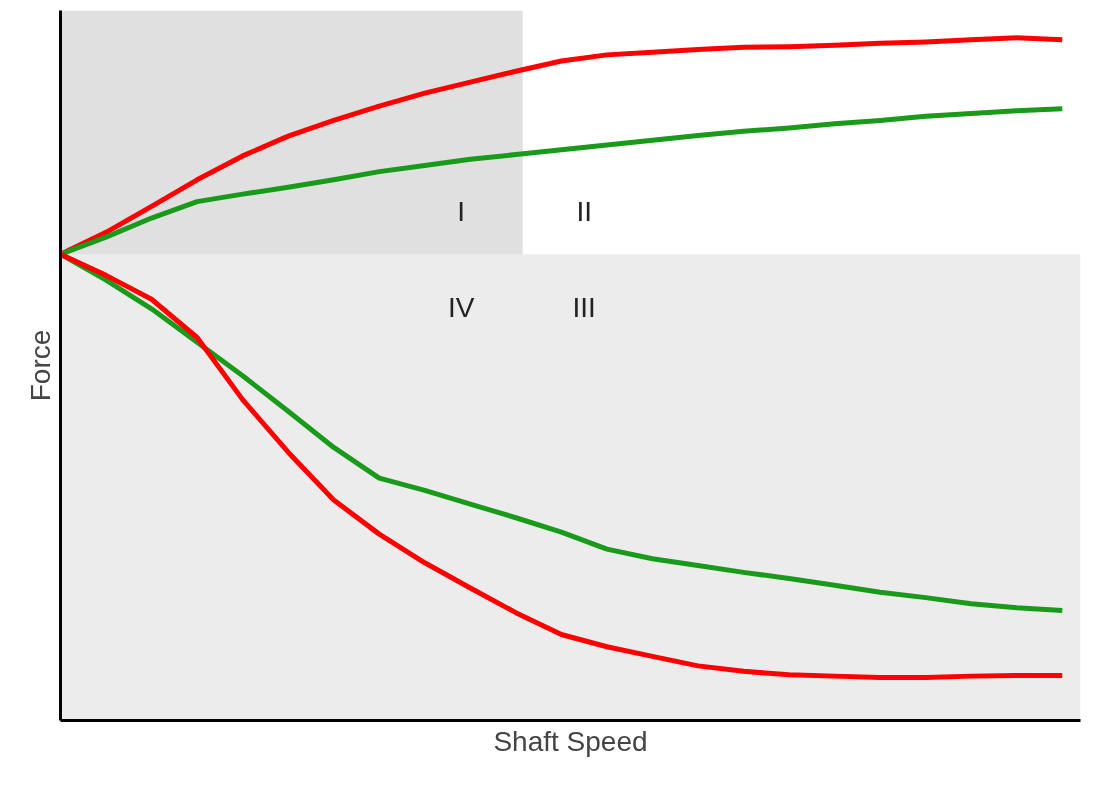 The height and width of the screenshot is (789, 1117). I want to click on annotation: III, so click(584, 307).